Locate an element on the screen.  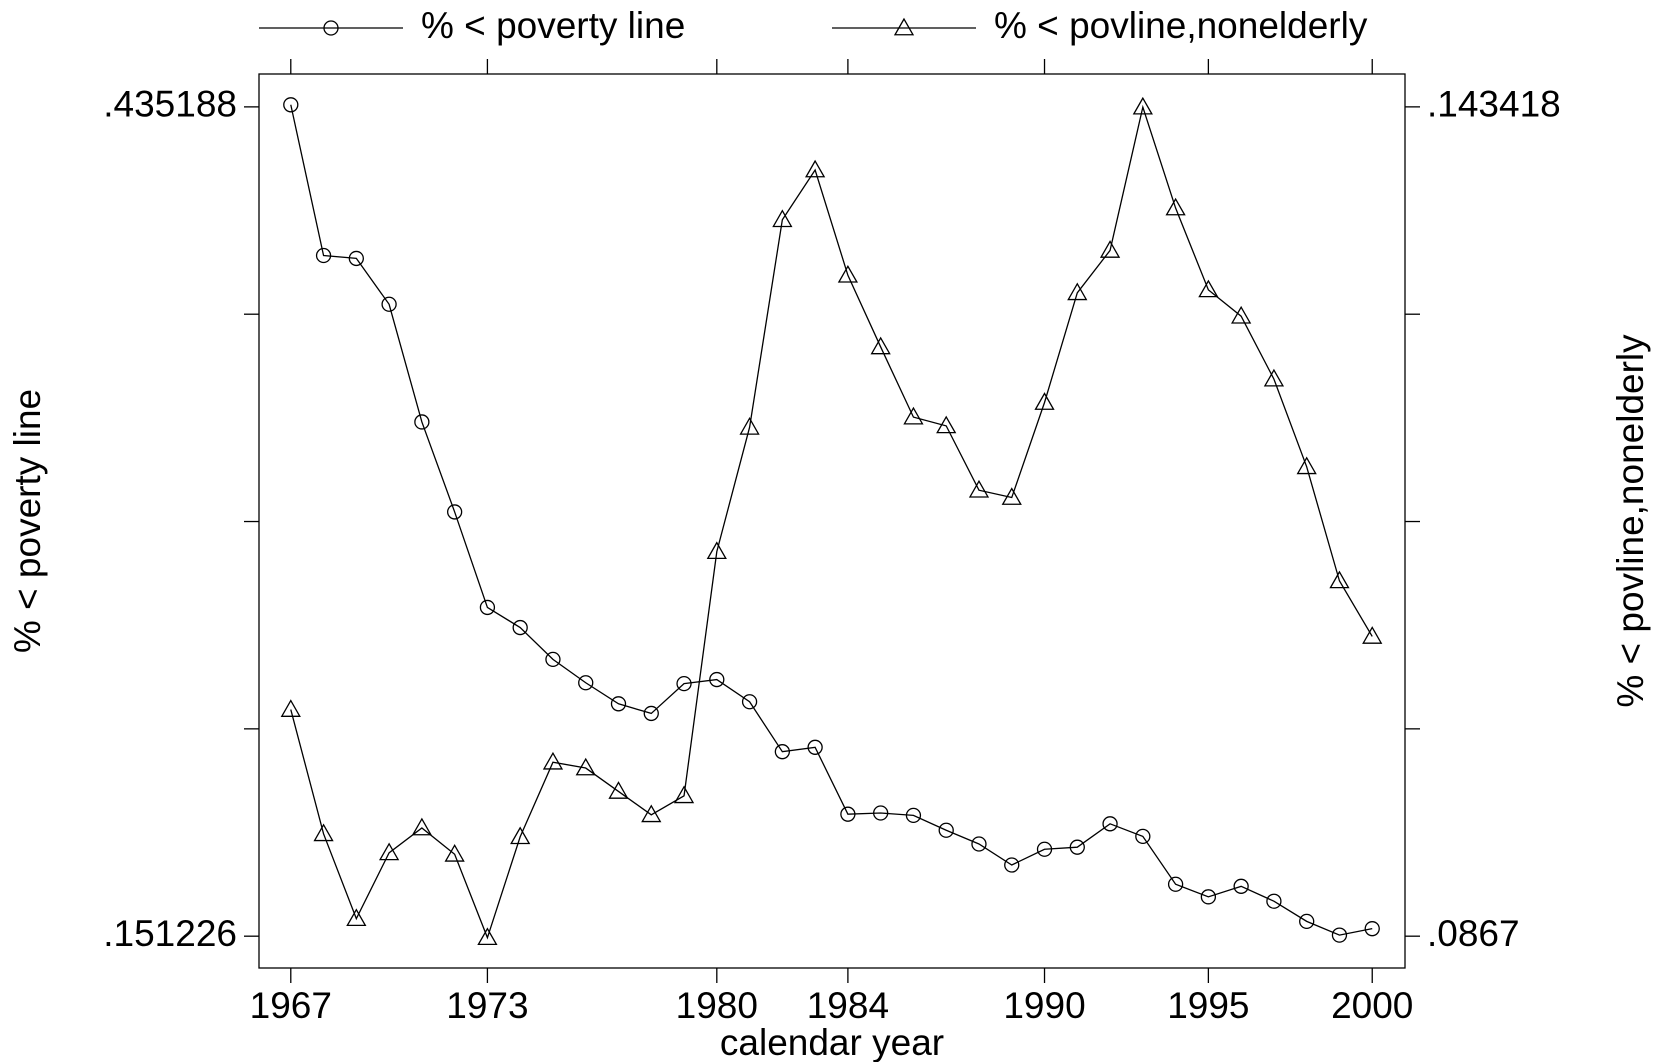
y2-tick-label: .143418 is located at coordinates (1494, 104).